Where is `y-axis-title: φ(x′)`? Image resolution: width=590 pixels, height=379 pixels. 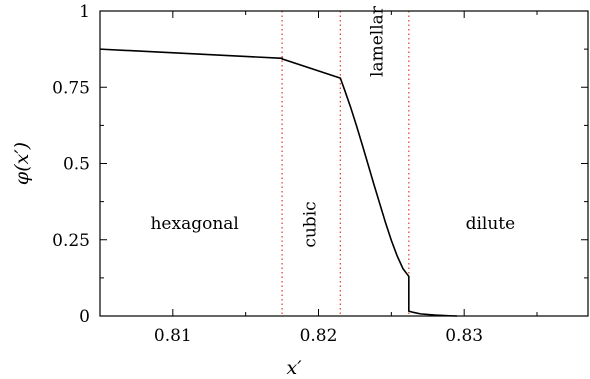 y-axis-title: φ(x′) is located at coordinates (22, 163).